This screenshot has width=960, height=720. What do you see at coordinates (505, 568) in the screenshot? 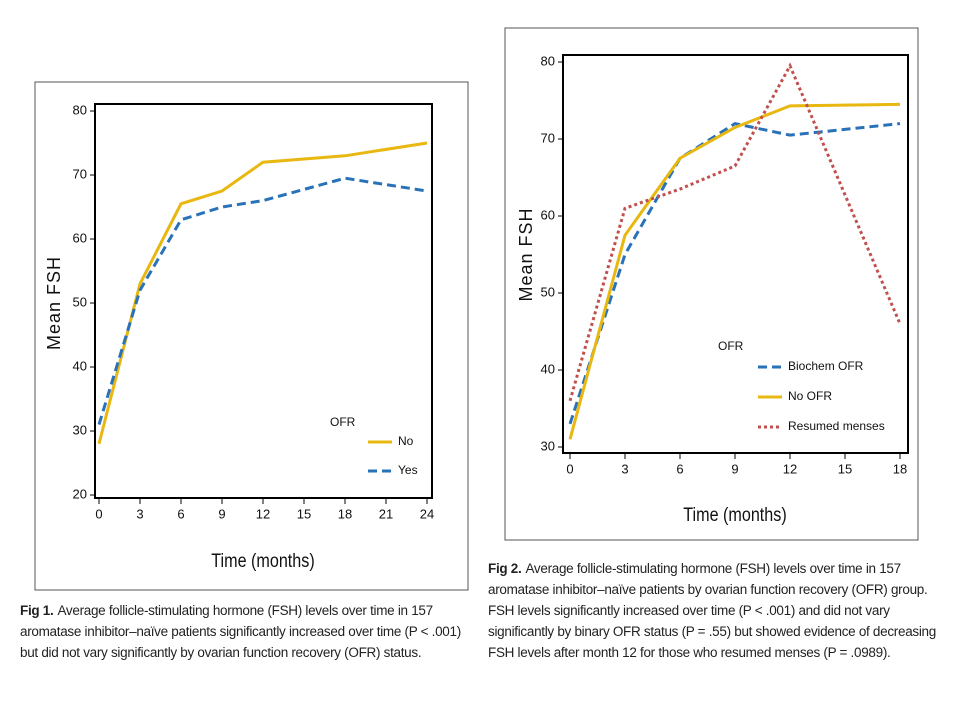
I see `caption-label: Fig 2.` at bounding box center [505, 568].